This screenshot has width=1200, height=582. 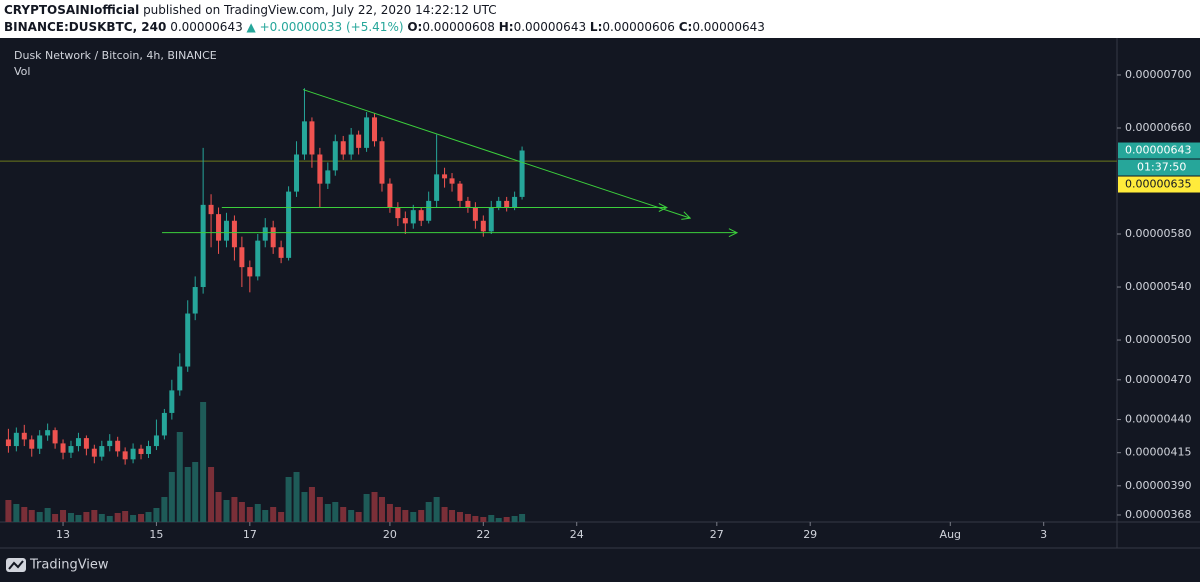 I want to click on y-tick-label: 0.00000470, so click(x=1158, y=379).